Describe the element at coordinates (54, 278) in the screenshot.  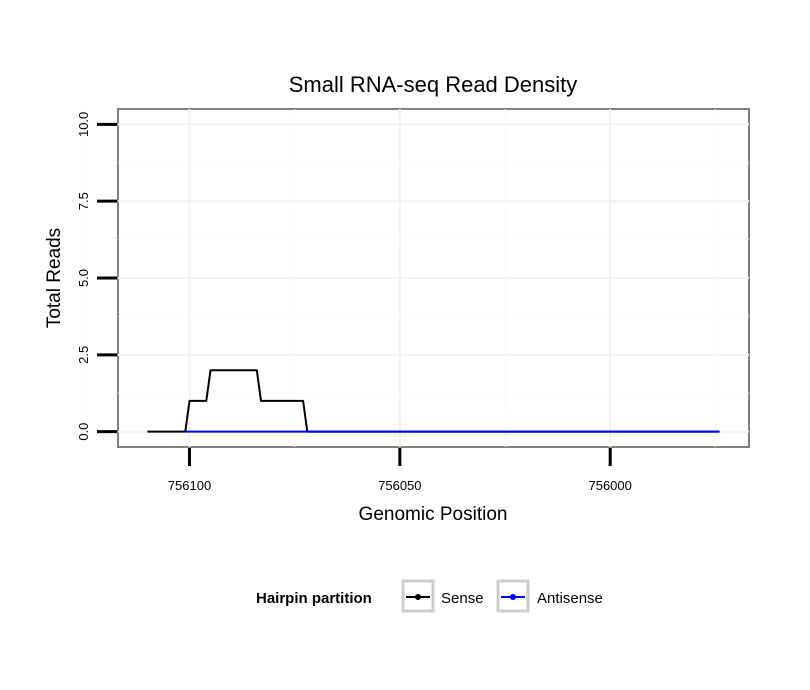
I see `y-axis-title: Total Reads` at that location.